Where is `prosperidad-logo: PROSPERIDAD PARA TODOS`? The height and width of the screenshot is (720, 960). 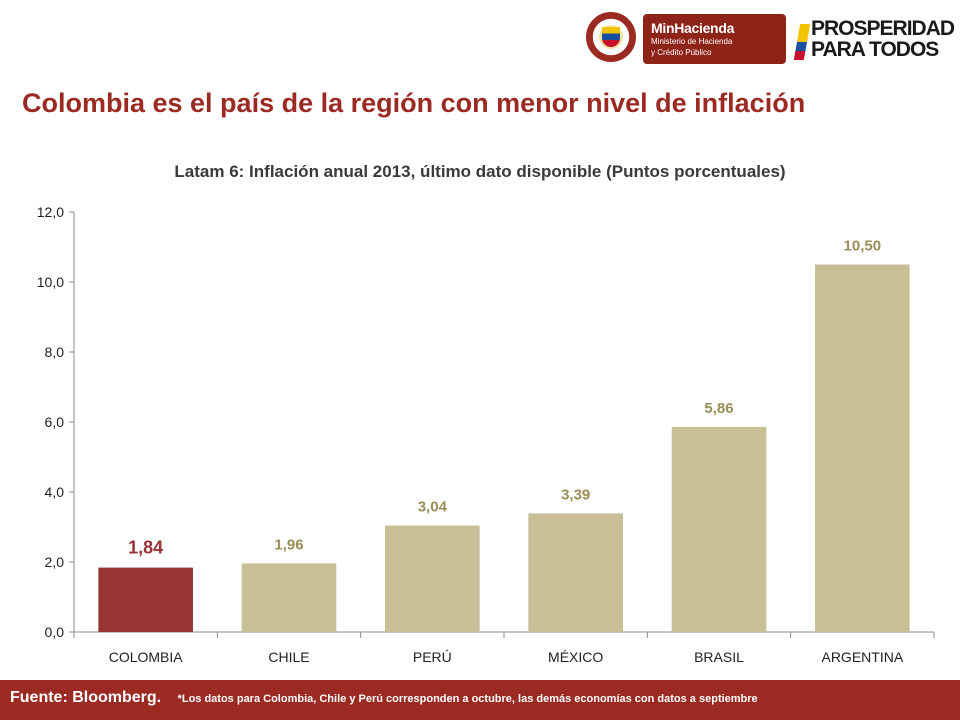 prosperidad-logo: PROSPERIDAD PARA TODOS is located at coordinates (883, 39).